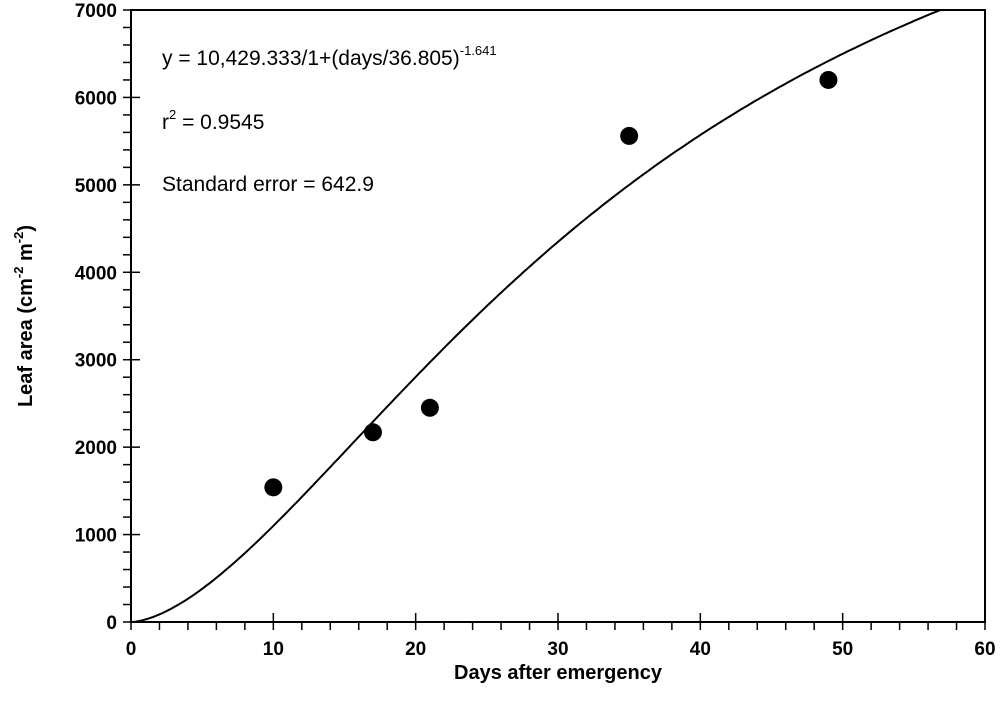  What do you see at coordinates (24, 316) in the screenshot?
I see `y-axis-label: Leaf area (cm-2 m-2)` at bounding box center [24, 316].